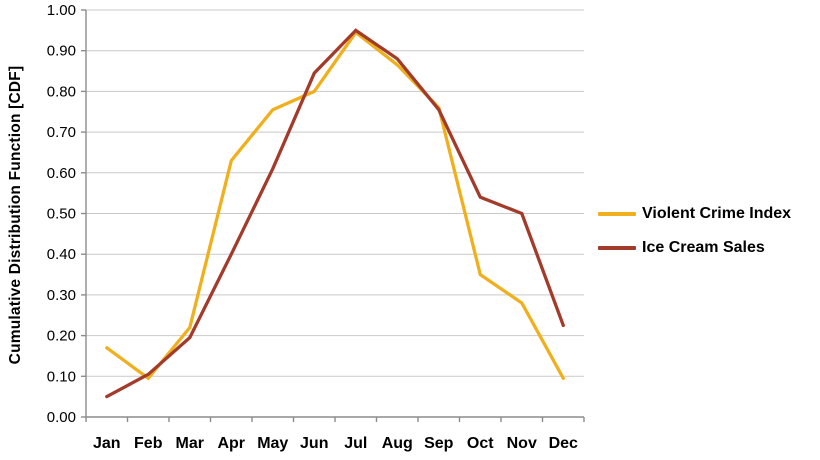 The image size is (820, 460). What do you see at coordinates (107, 443) in the screenshot?
I see `x-category-label: Jan` at bounding box center [107, 443].